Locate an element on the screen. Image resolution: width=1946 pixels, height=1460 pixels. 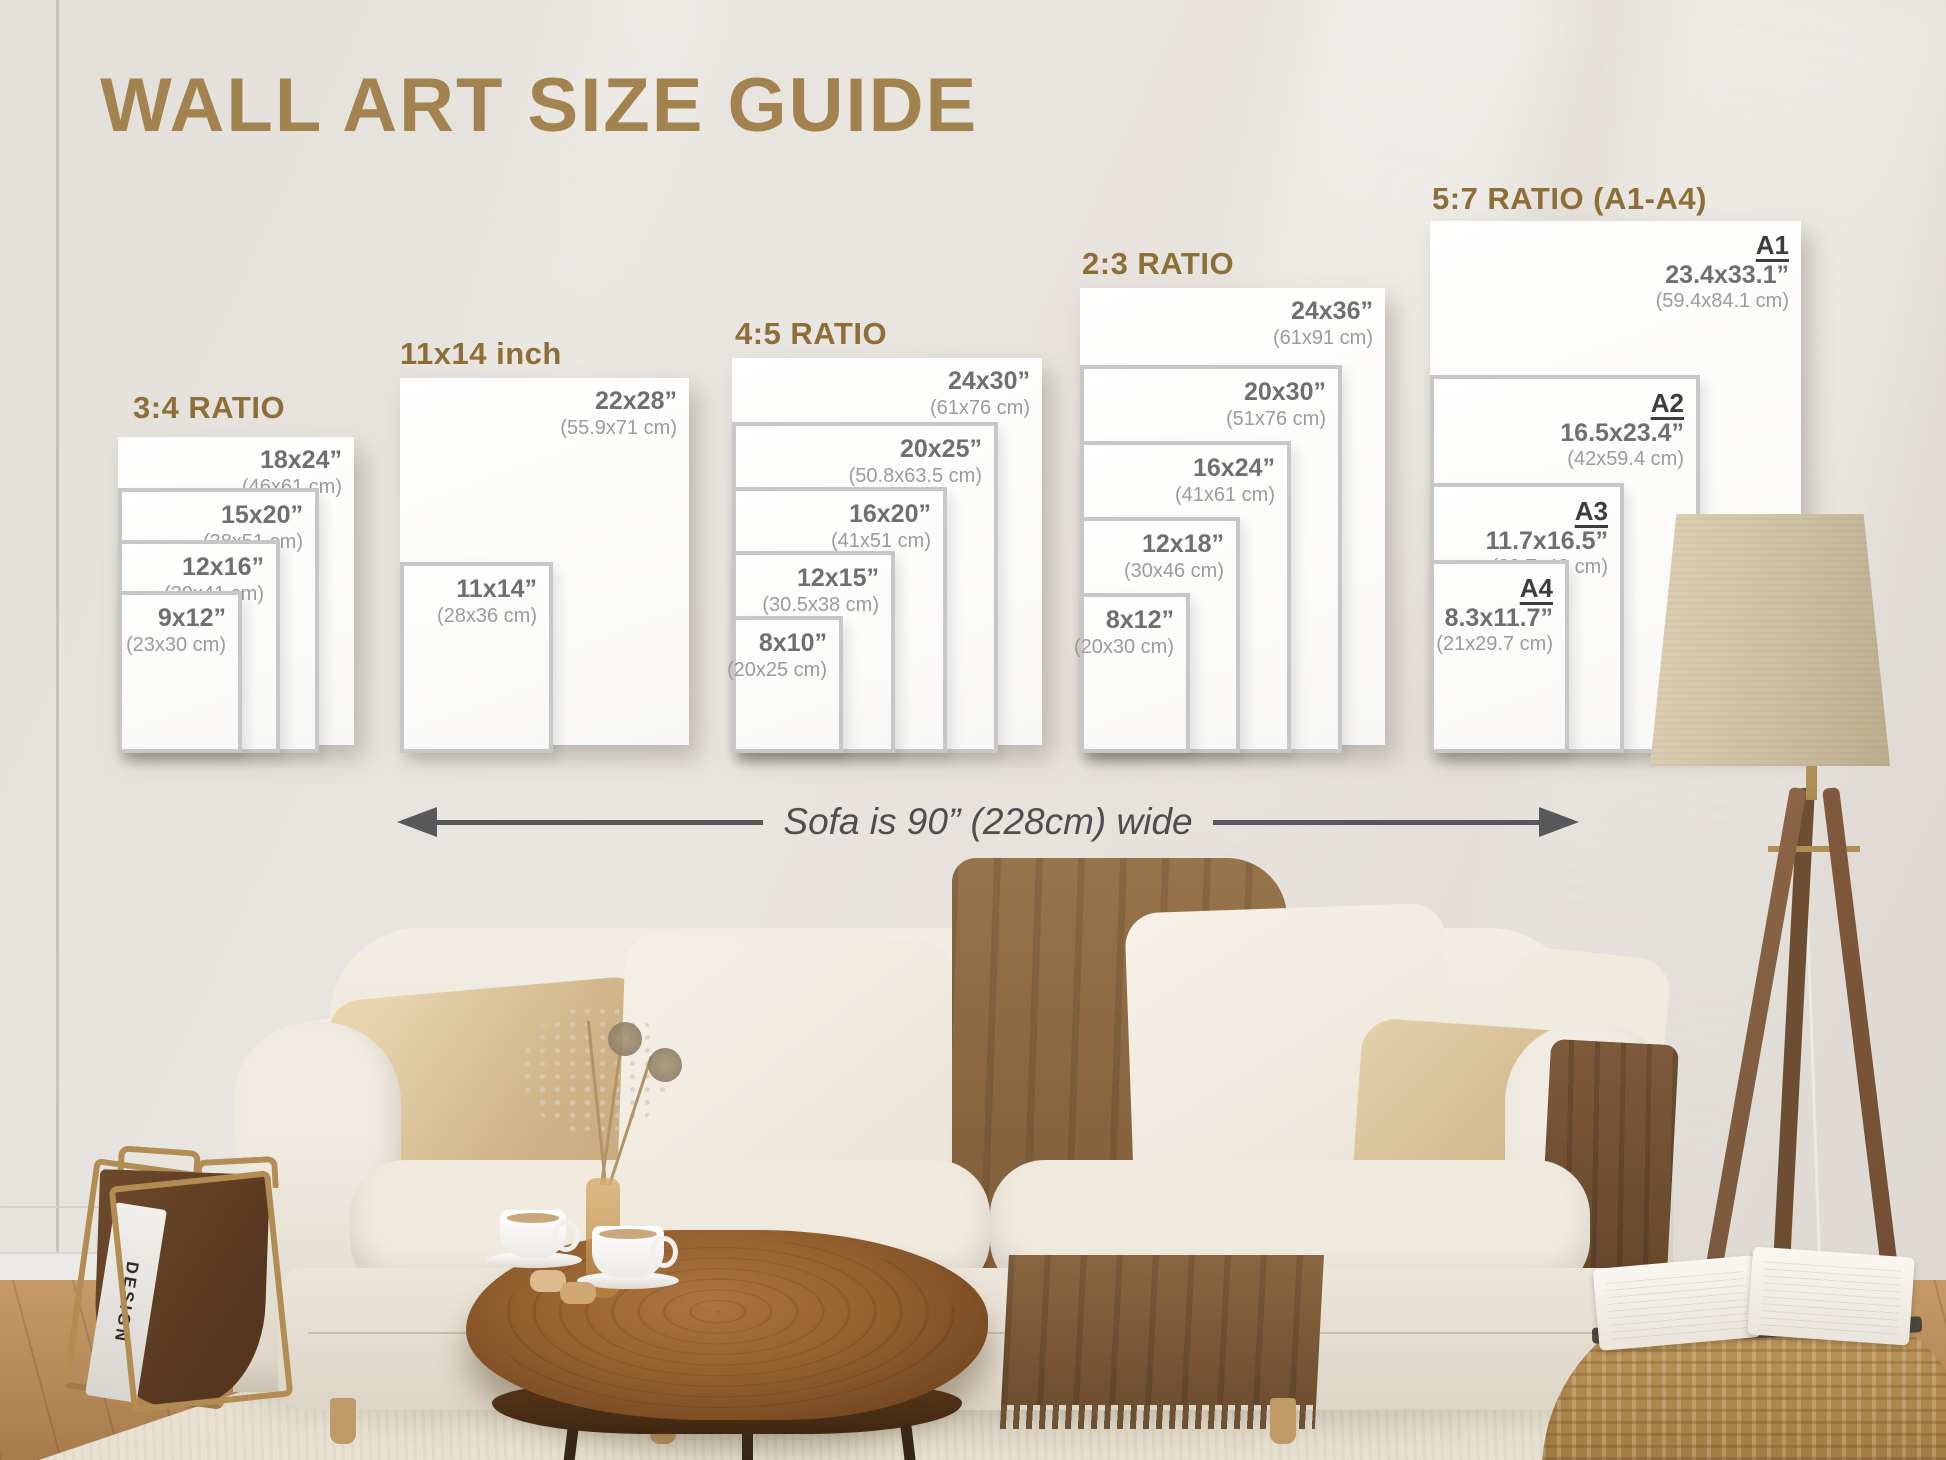
size-label: 23.4x33.1” is located at coordinates (1727, 274).